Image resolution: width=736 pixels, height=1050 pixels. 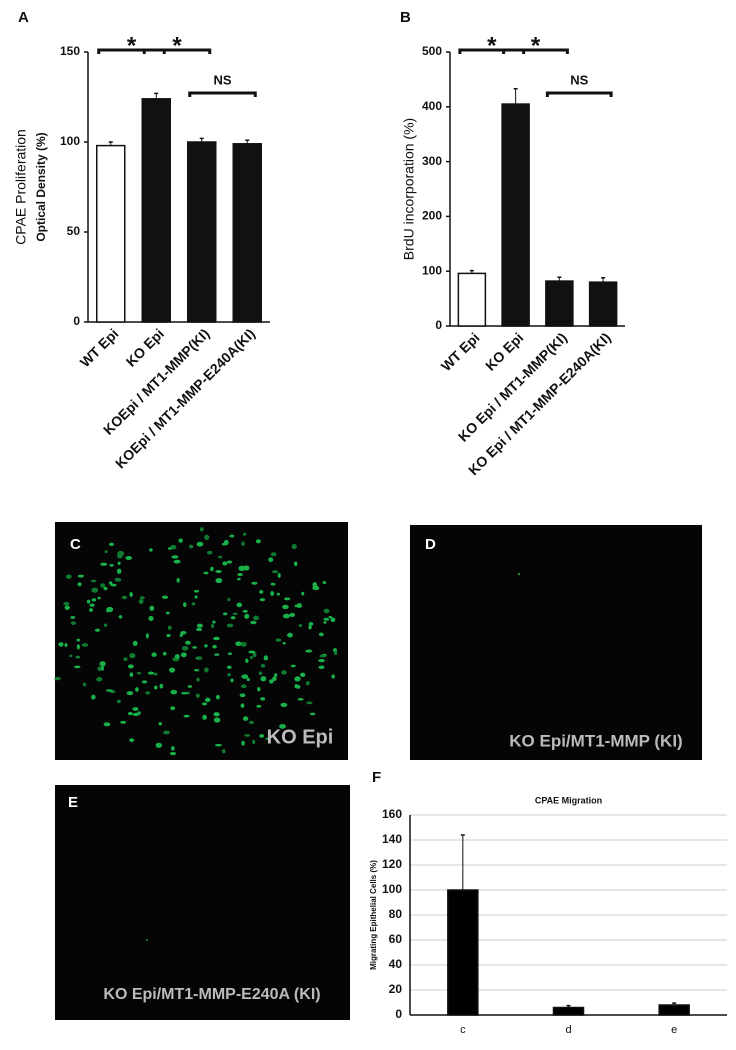 I want to click on y-tick-label: 200, so click(x=432, y=216).